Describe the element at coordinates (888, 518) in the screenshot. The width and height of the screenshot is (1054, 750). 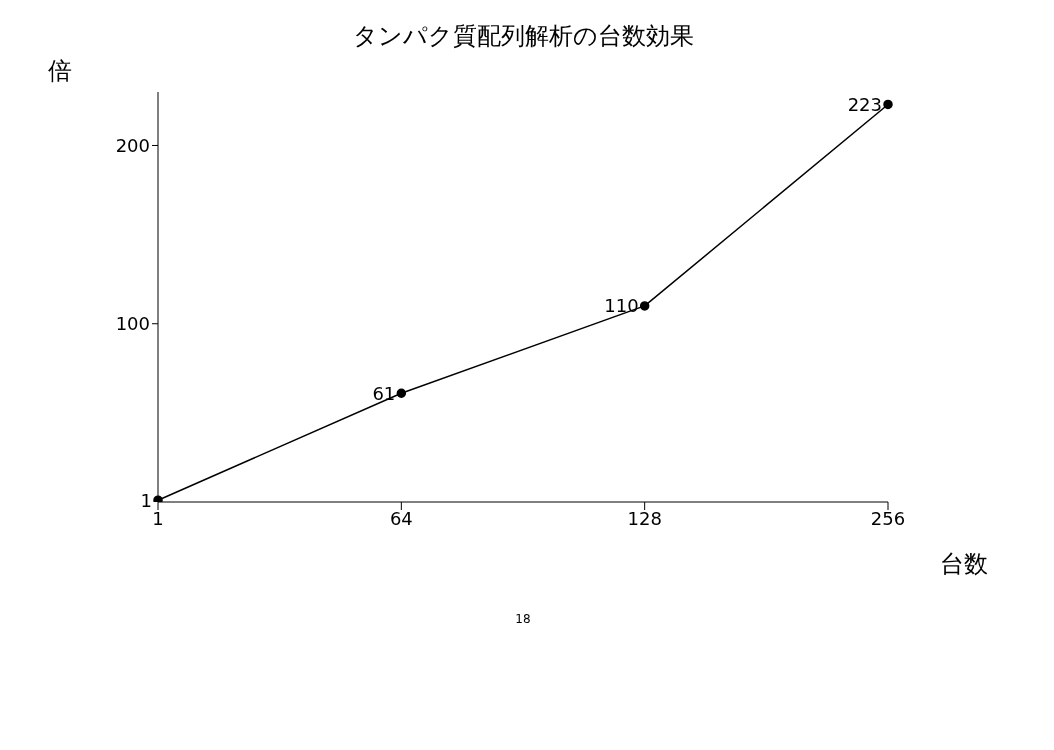
I see `x-tick-label: 256` at that location.